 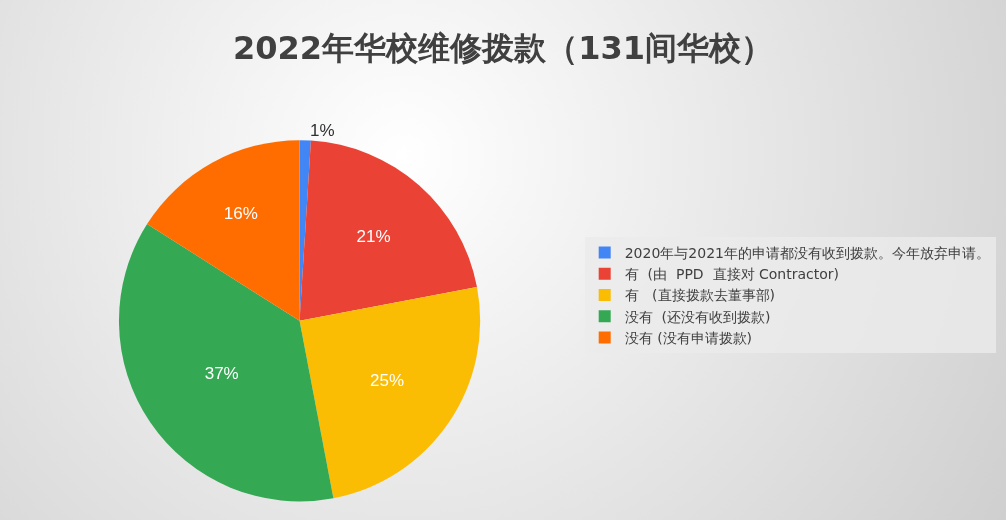 What do you see at coordinates (731, 274) in the screenshot?
I see `legend-label: 有 (由 PPD 直接对 Contractor)` at bounding box center [731, 274].